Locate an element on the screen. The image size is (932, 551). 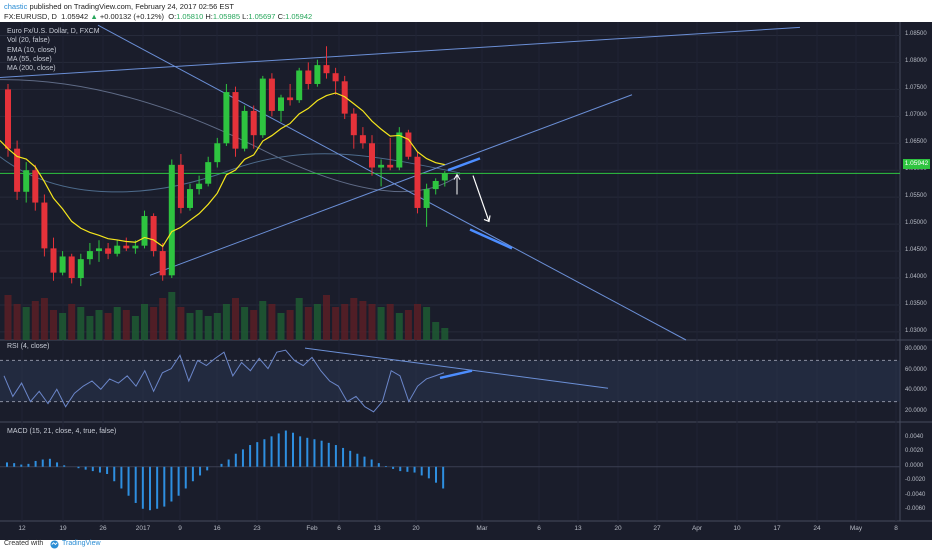
price-axis-label: 1.08000 is located at coordinates (916, 61).